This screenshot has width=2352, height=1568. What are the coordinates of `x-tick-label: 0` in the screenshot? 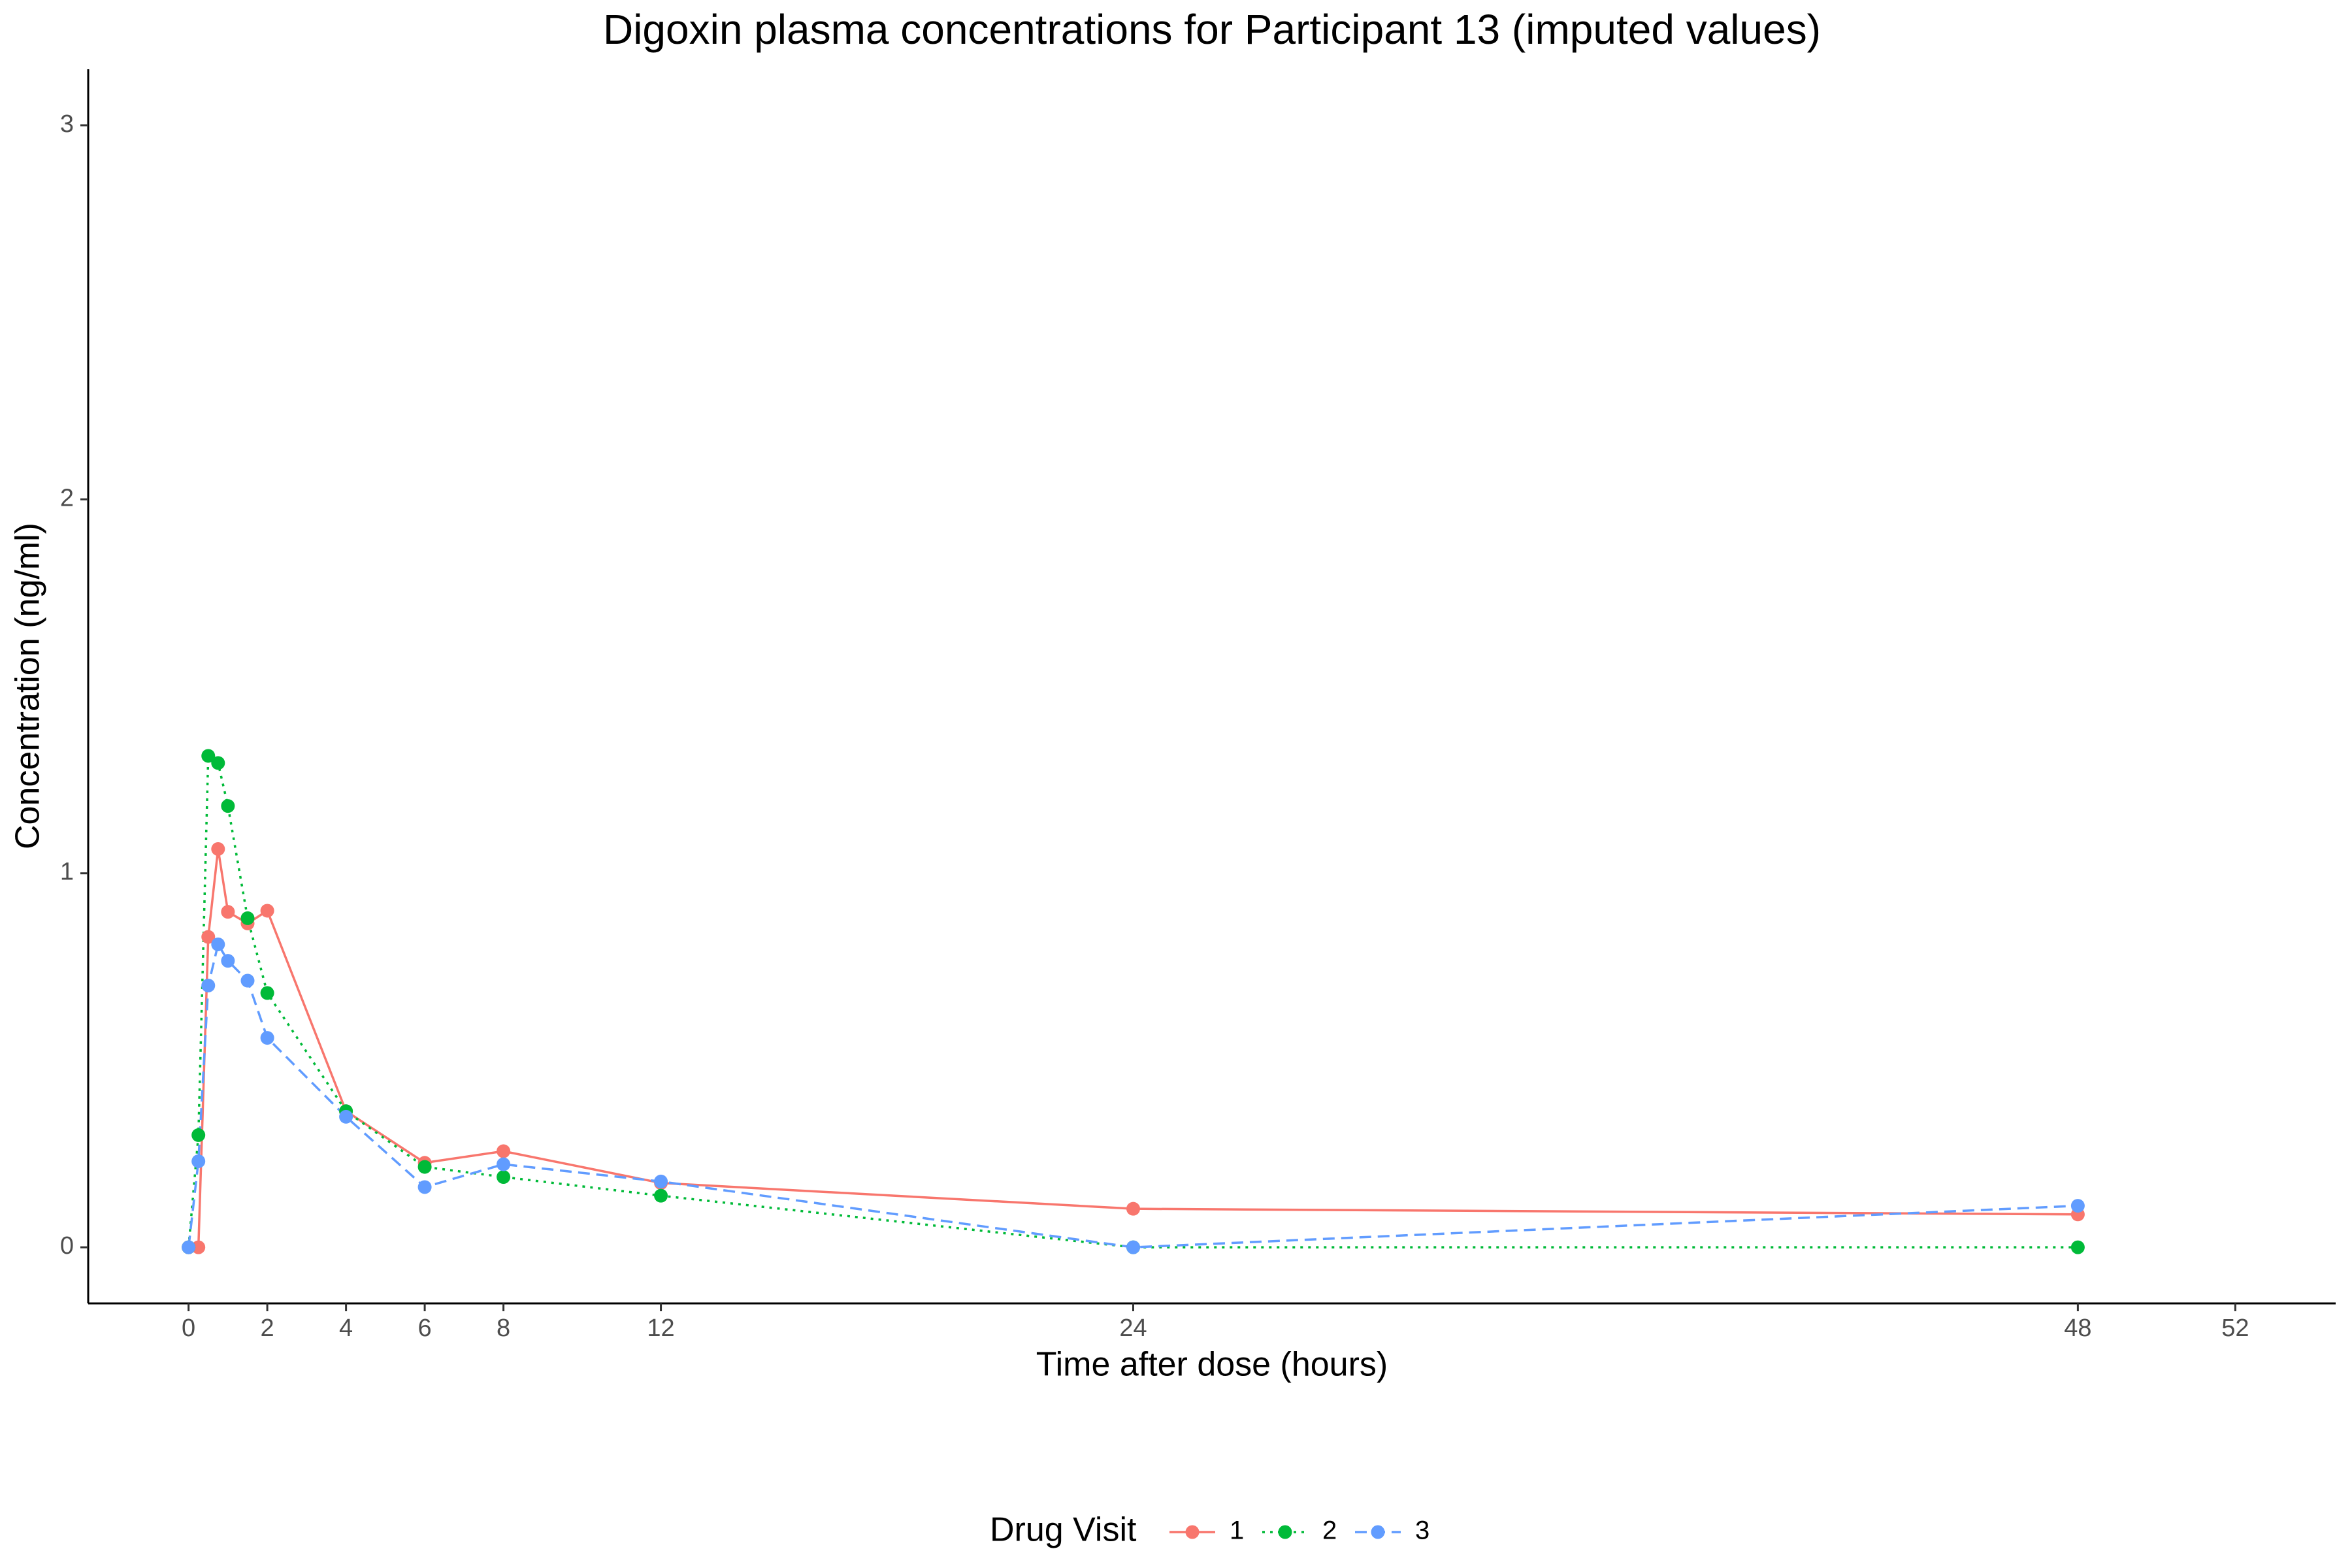 It's located at (188, 1328).